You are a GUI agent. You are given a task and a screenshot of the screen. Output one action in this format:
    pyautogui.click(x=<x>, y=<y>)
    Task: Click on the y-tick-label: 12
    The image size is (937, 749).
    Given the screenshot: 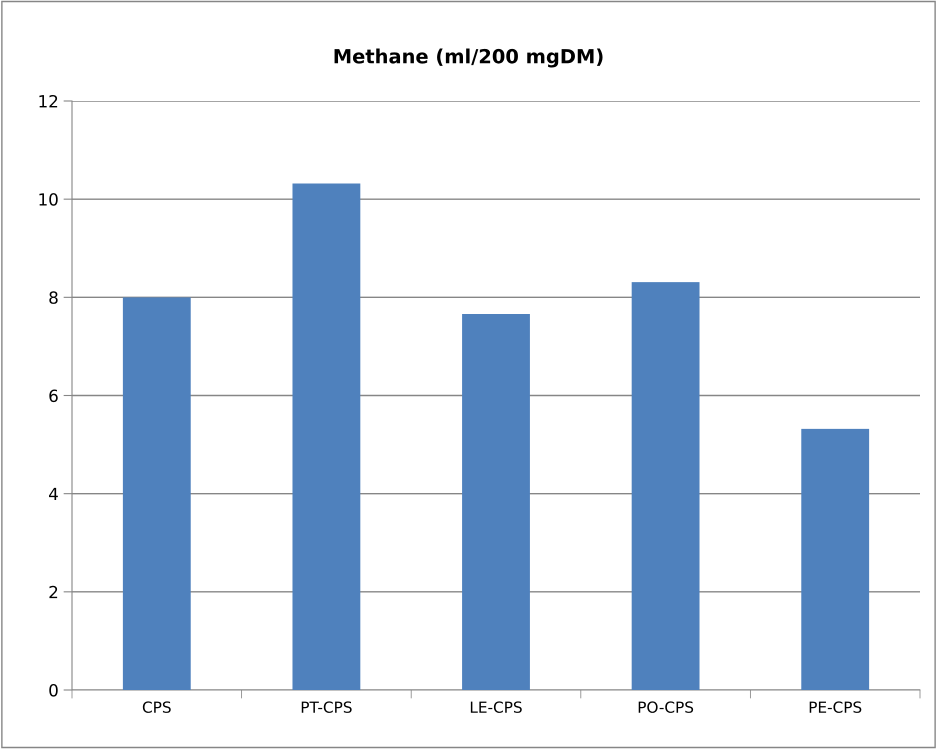 What is the action you would take?
    pyautogui.click(x=48, y=101)
    